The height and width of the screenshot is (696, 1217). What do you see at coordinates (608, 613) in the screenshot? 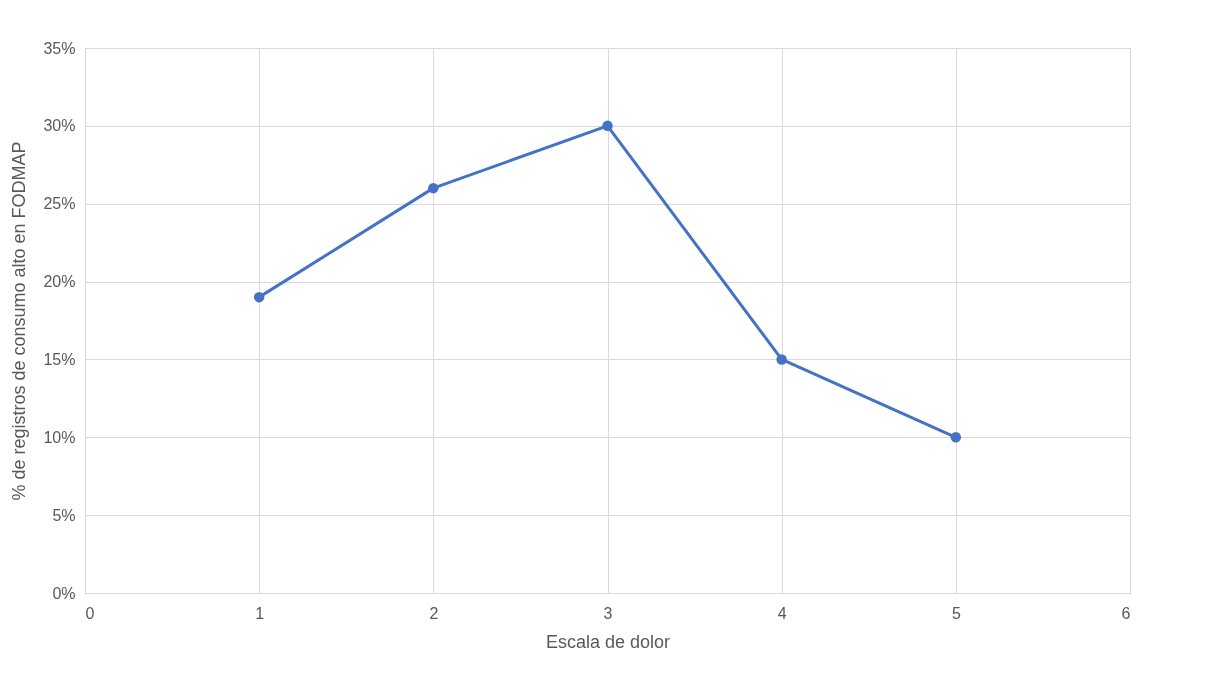
I see `x-tick-label: 3` at bounding box center [608, 613].